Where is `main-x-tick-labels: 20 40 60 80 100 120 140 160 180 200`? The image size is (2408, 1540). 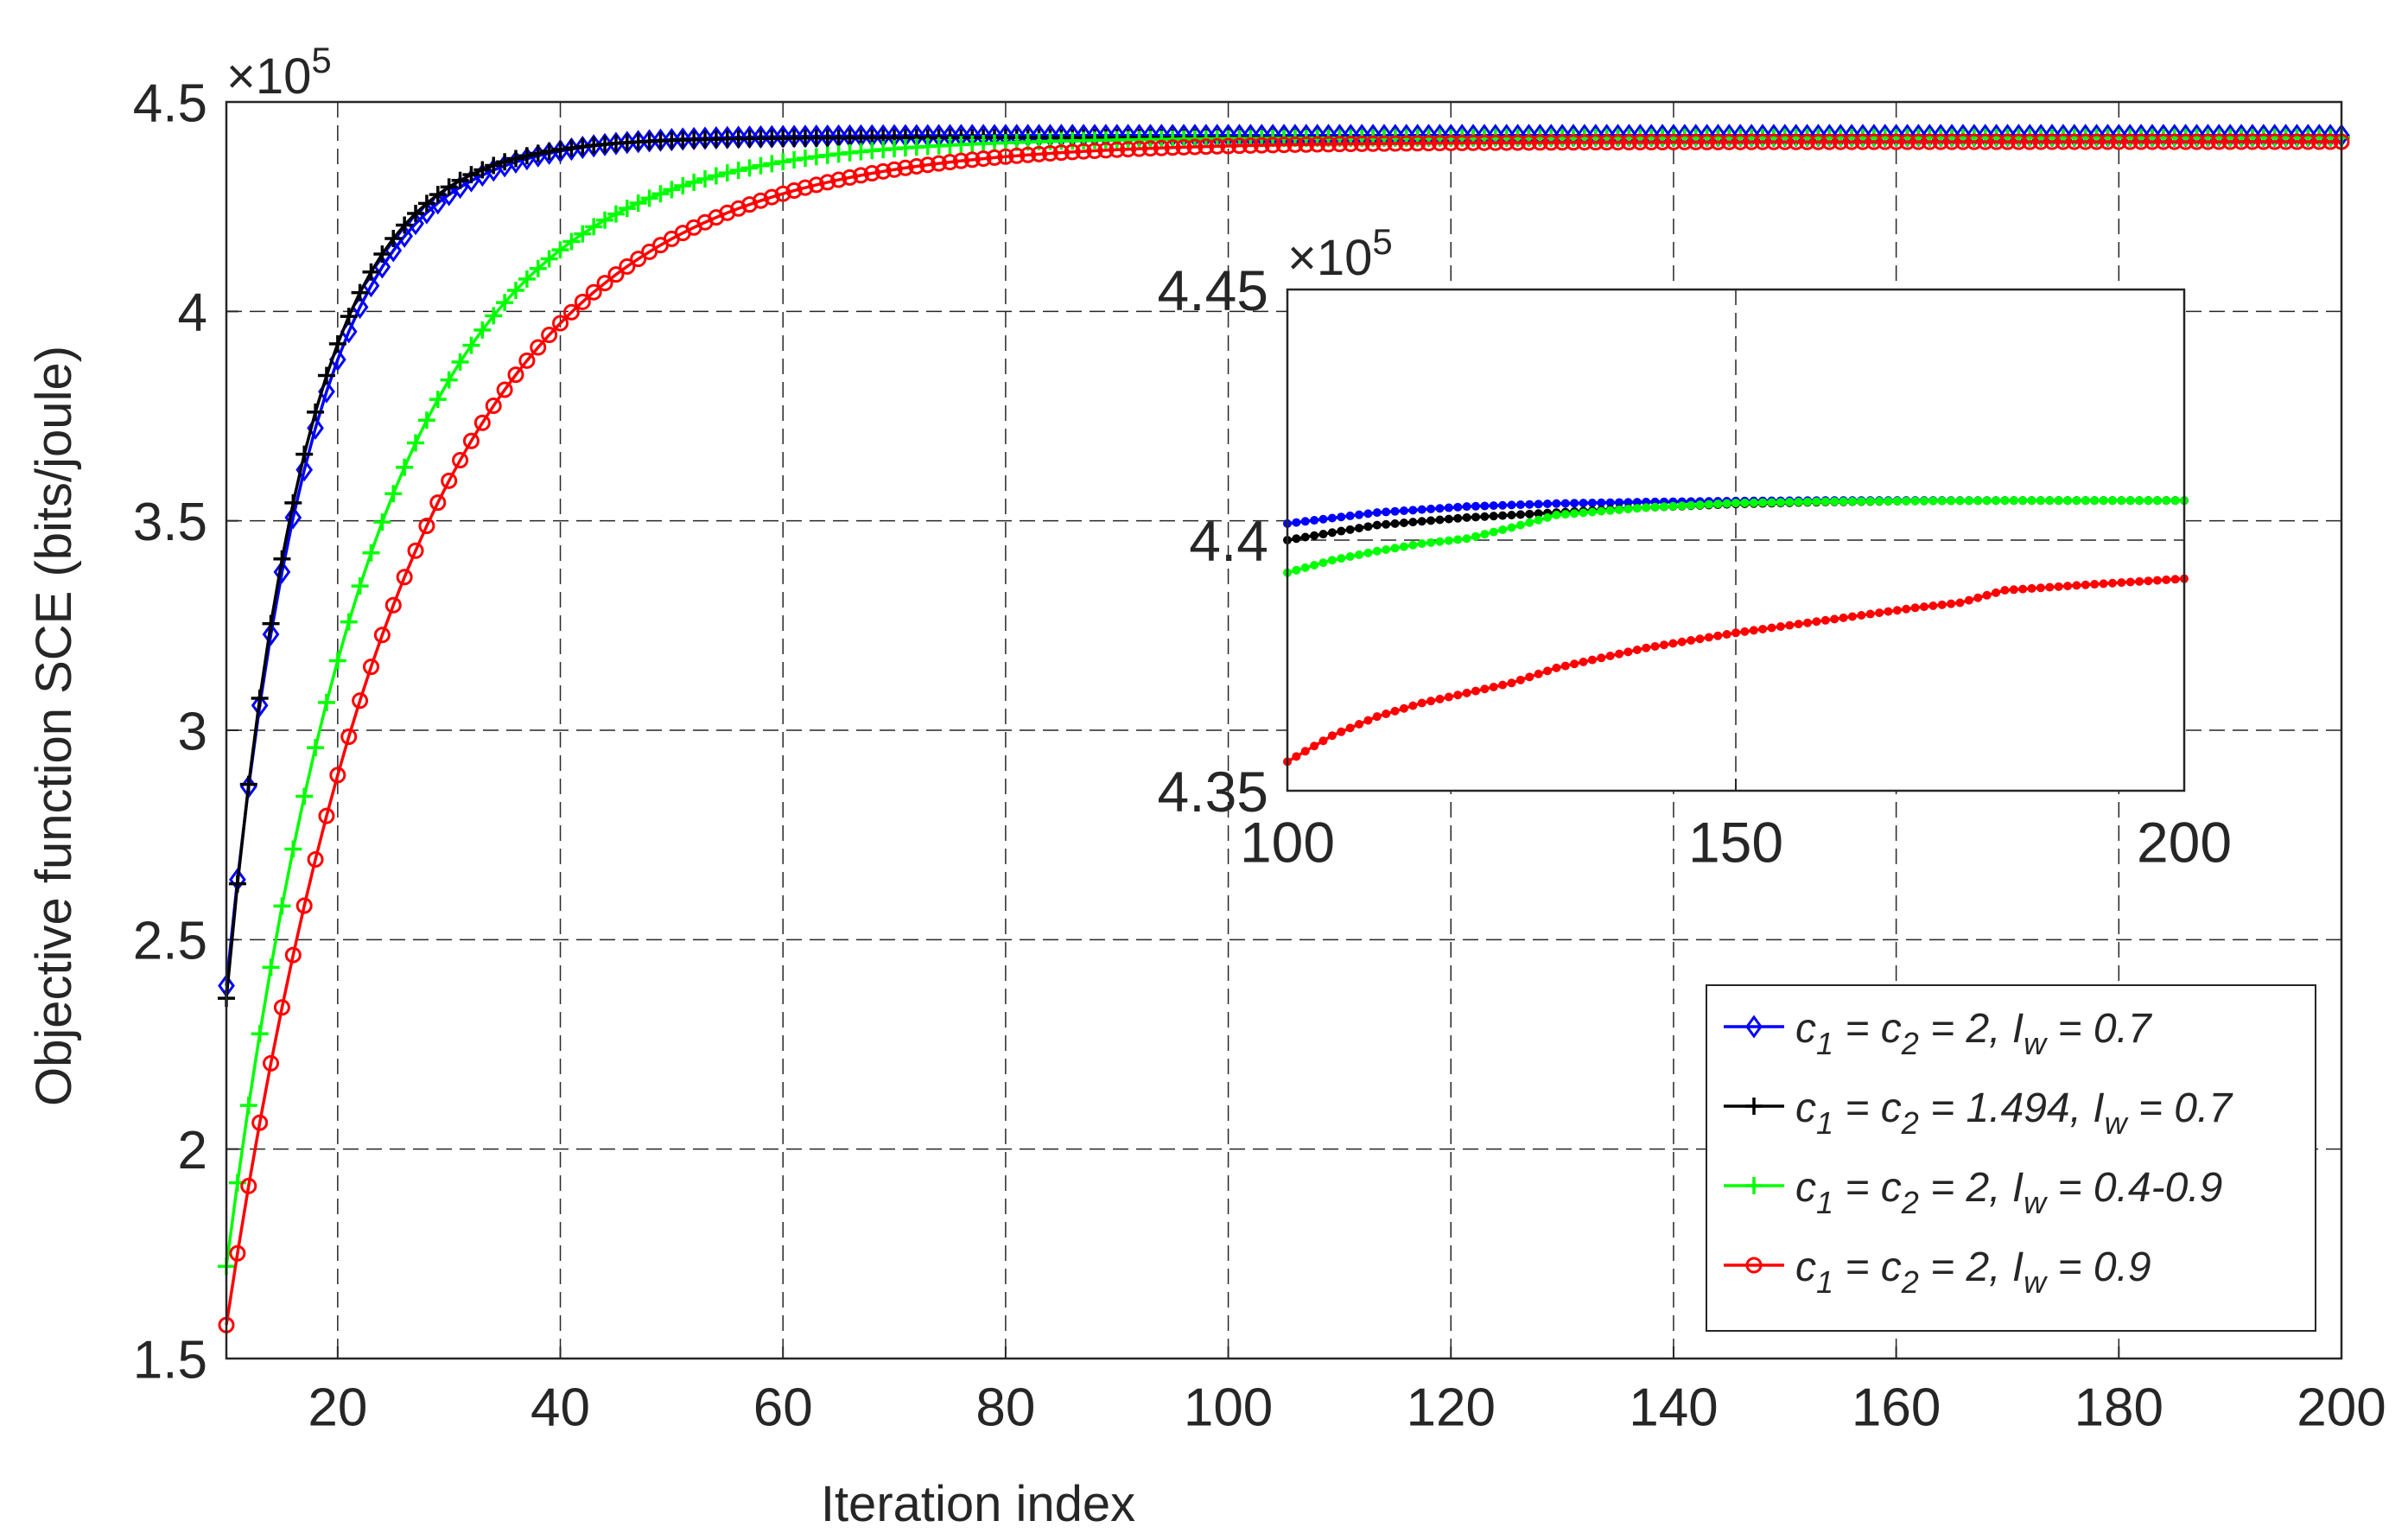 main-x-tick-labels: 20 40 60 80 100 120 140 160 180 200 is located at coordinates (1347, 1408).